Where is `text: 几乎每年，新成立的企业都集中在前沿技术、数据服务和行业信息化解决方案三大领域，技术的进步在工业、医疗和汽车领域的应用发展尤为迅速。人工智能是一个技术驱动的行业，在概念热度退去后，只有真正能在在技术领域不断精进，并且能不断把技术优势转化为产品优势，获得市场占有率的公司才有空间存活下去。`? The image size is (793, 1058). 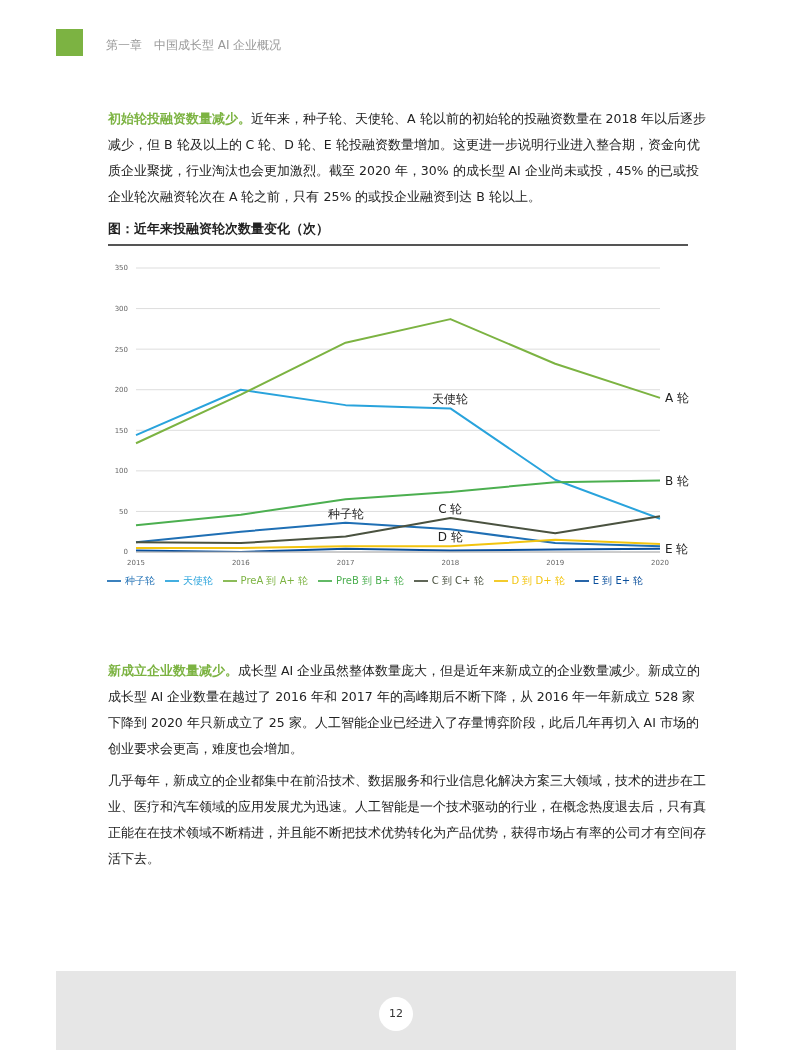 text: 几乎每年，新成立的企业都集中在前沿技术、数据服务和行业信息化解决方案三大领域，技术的进步在工业、医疗和汽车领域的应用发展尤为迅速。人工智能是一个技术驱动的行业，在概念热度退去后，只有真正能在在技术领域不断精进，并且能不断把技术优势转化为产品优势，获得市场占有率的公司才有空间存活下去。 is located at coordinates (407, 820).